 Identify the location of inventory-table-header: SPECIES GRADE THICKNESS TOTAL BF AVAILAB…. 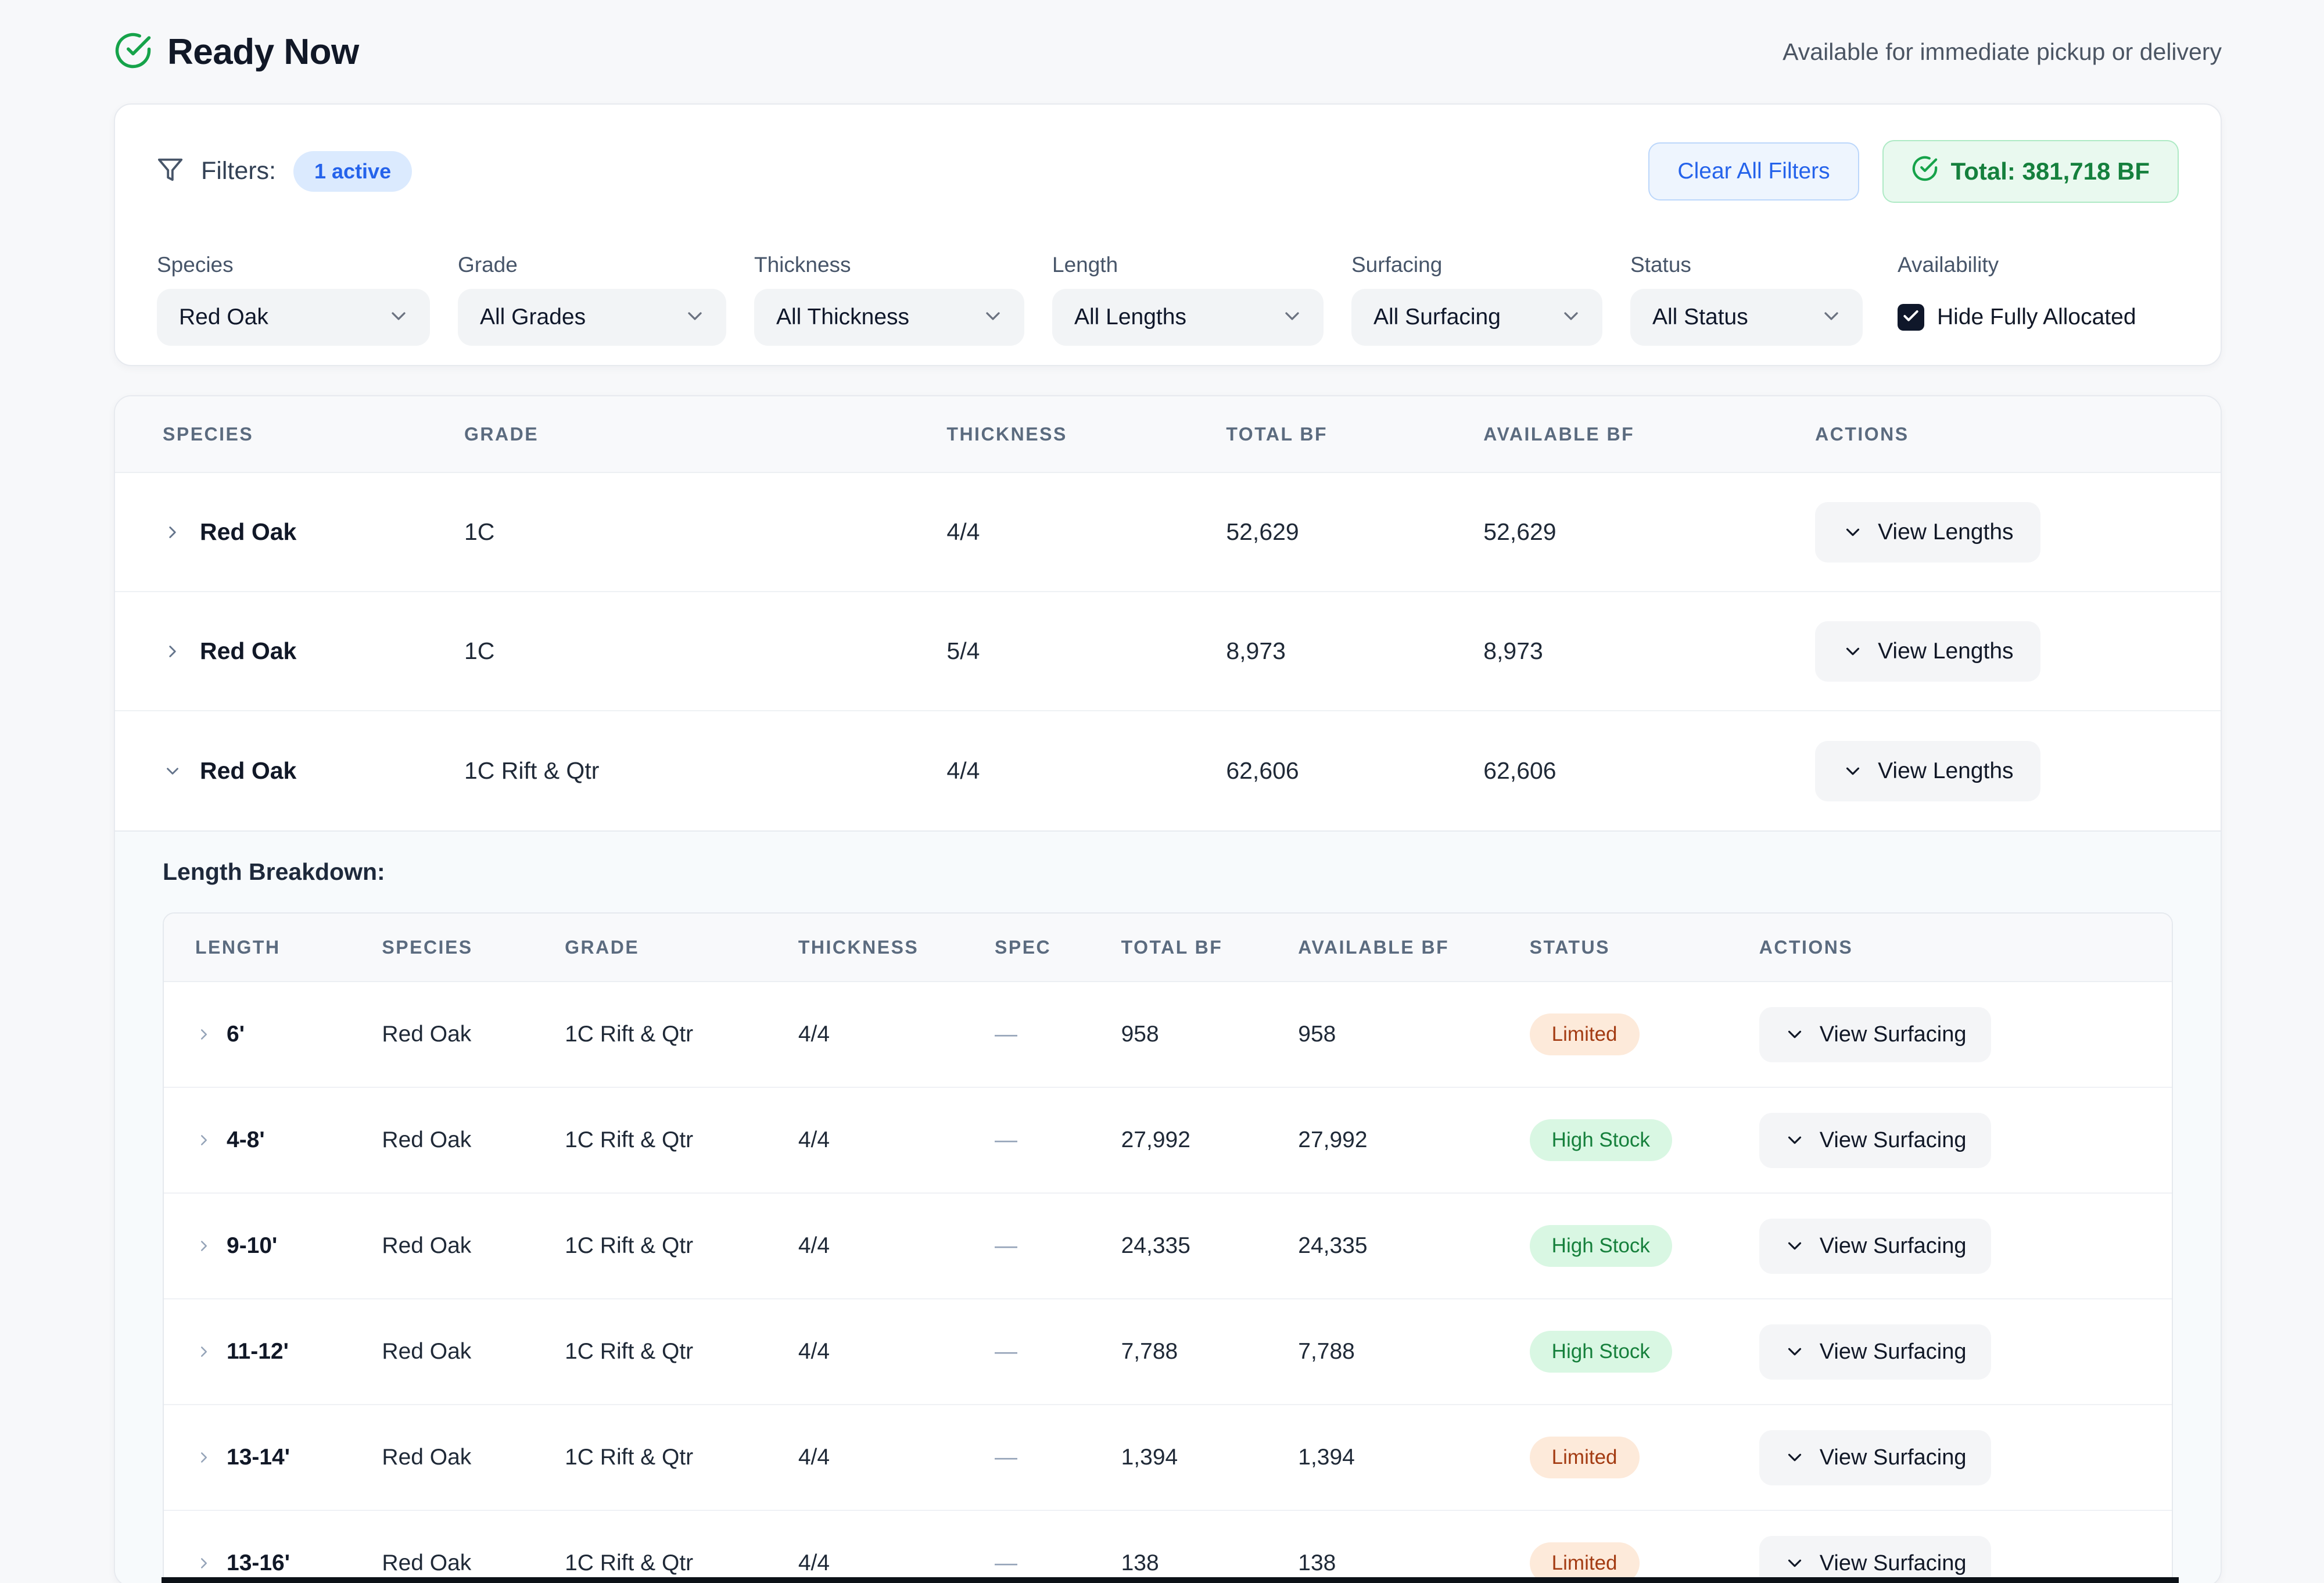
(1168, 434).